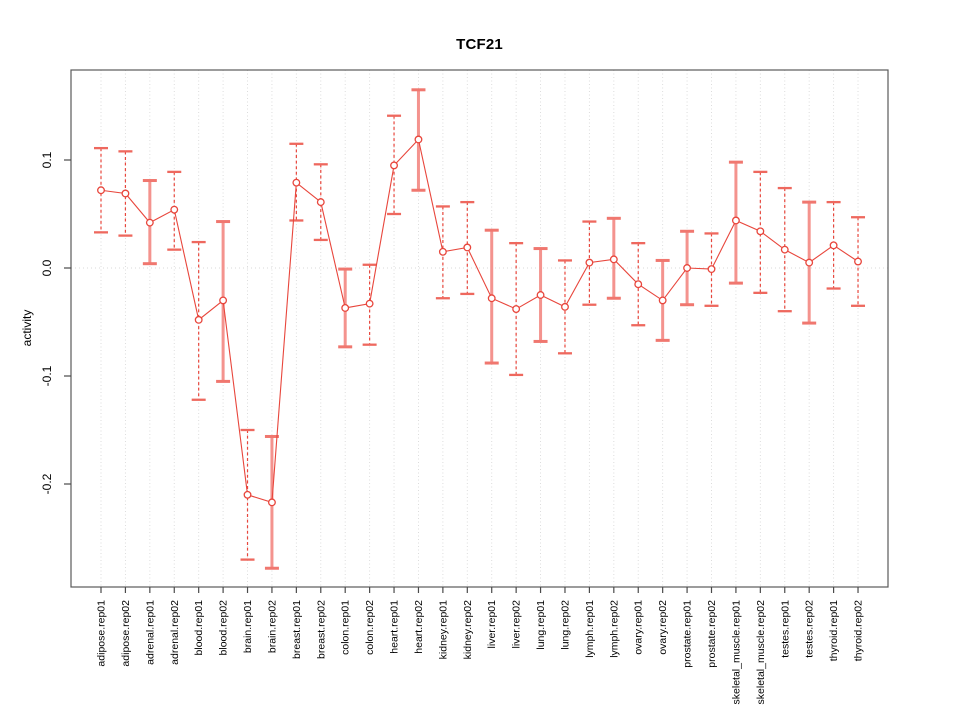 Image resolution: width=960 pixels, height=720 pixels. What do you see at coordinates (321, 629) in the screenshot?
I see `x-tick-label: breast.rep02` at bounding box center [321, 629].